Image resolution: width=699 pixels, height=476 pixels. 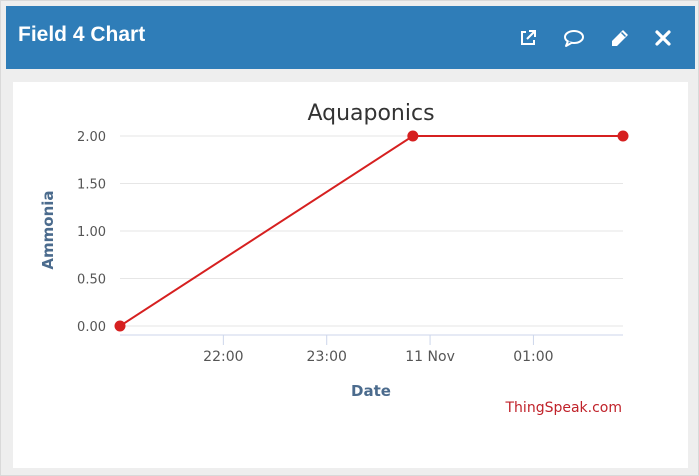 I want to click on x-tick-label: 22:00, so click(x=223, y=357).